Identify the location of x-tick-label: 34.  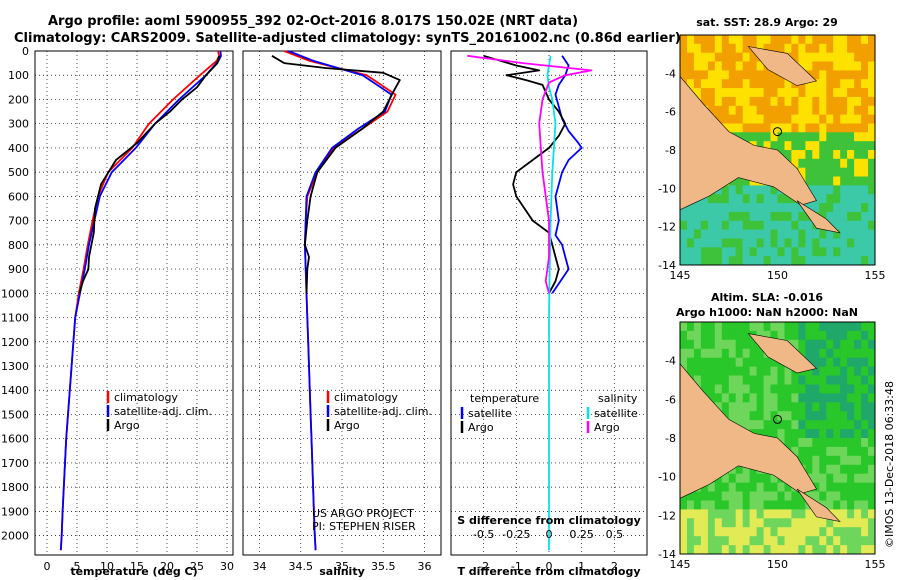
(260, 566).